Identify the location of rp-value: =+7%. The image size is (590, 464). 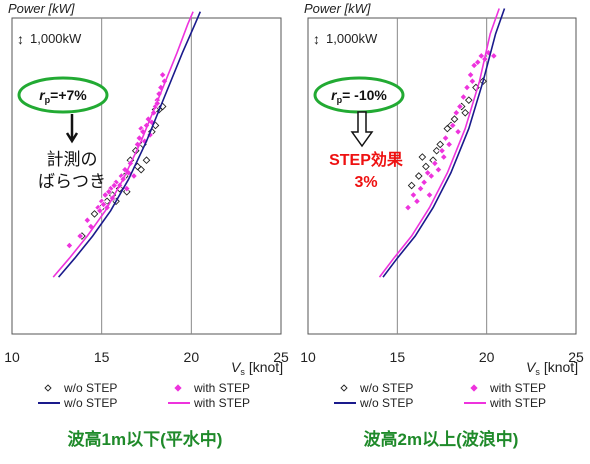
(68, 95).